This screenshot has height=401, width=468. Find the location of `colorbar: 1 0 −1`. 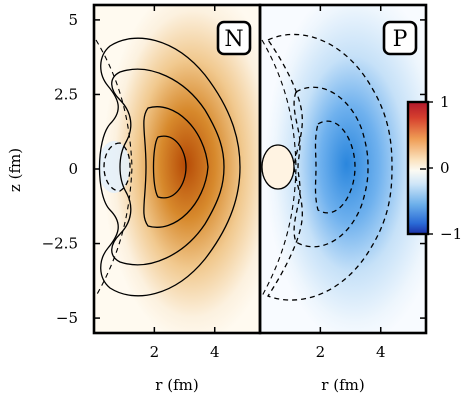

colorbar: 1 0 −1 is located at coordinates (434, 168).